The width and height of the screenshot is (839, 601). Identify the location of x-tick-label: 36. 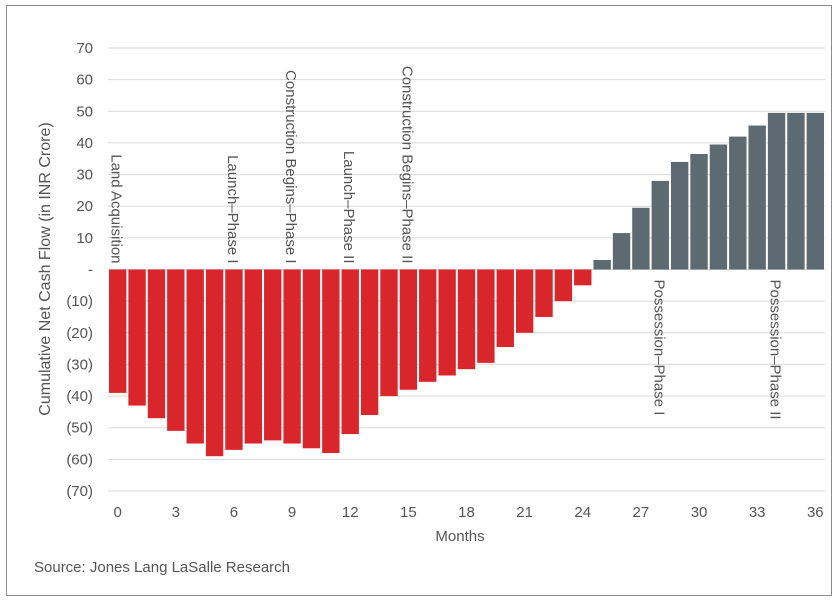
(815, 512).